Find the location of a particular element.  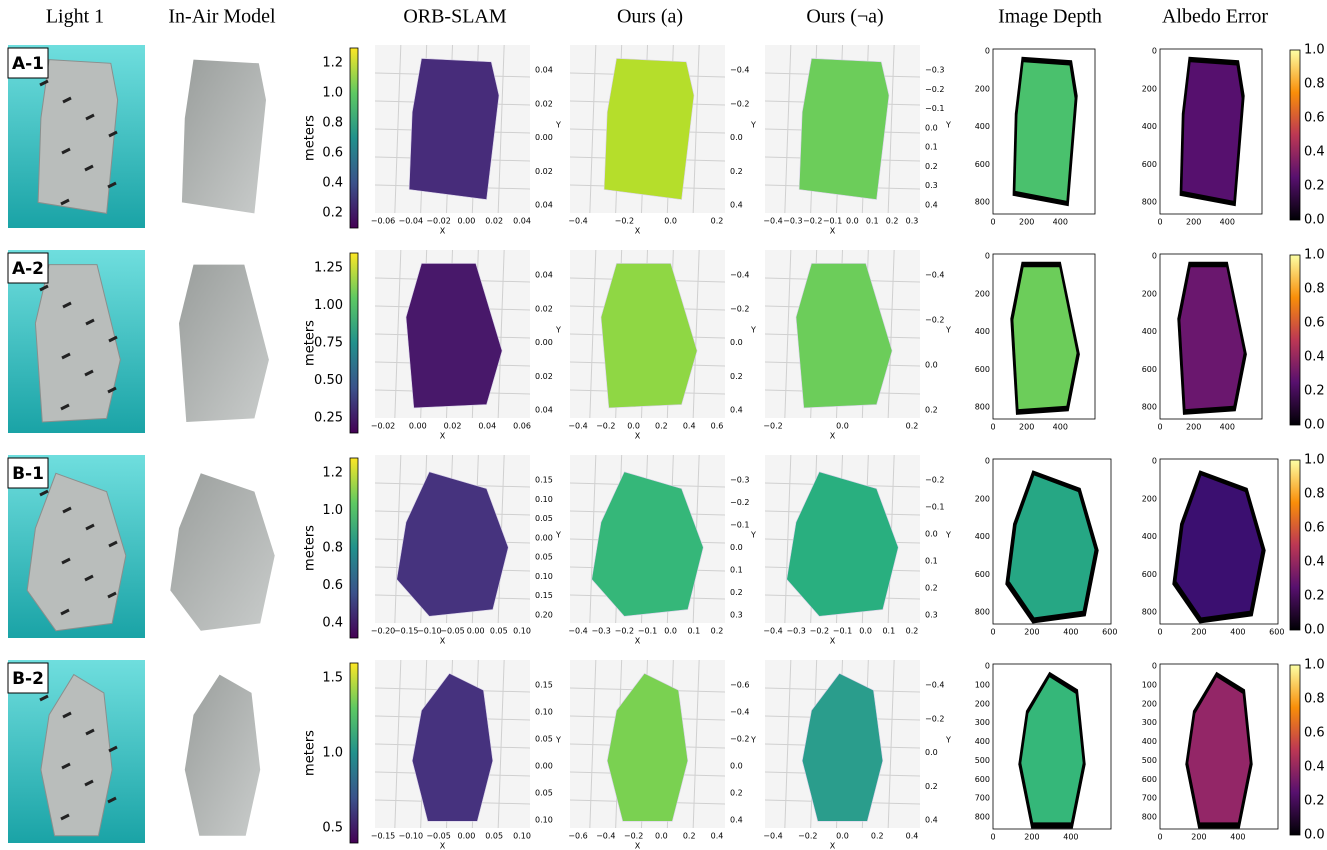

in-air-model is located at coordinates (223, 136).